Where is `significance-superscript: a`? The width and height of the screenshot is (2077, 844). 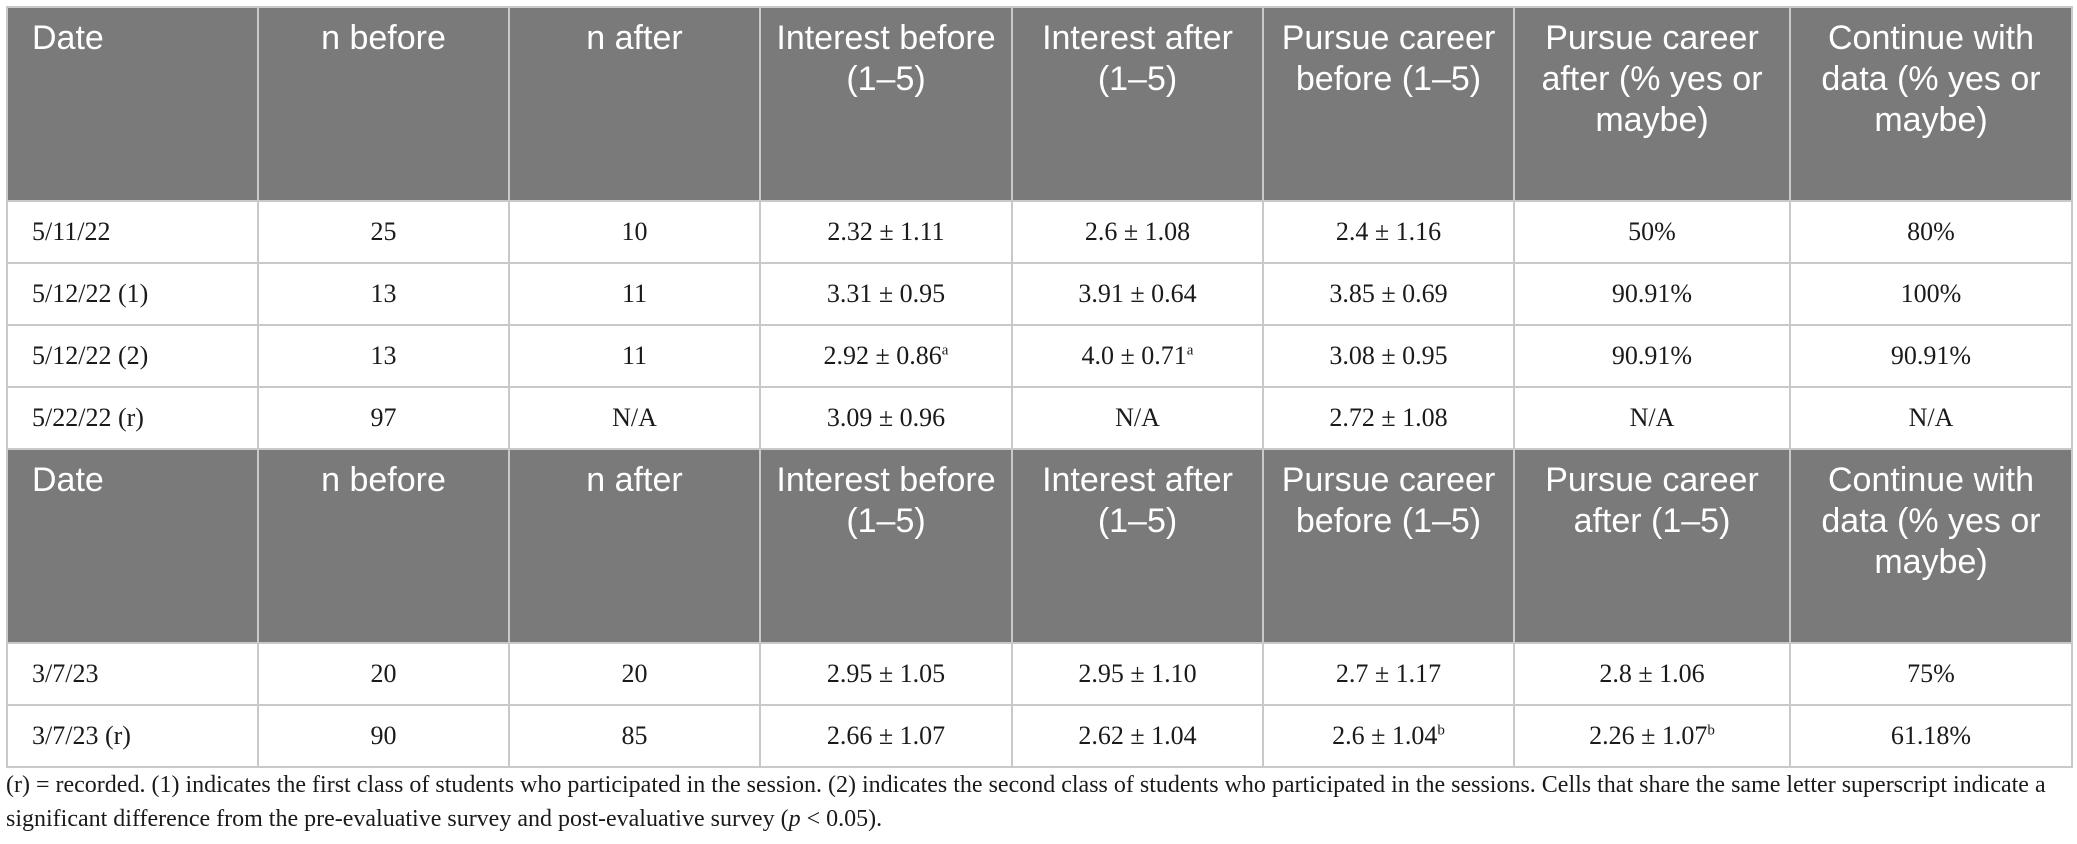
significance-superscript: a is located at coordinates (1190, 350).